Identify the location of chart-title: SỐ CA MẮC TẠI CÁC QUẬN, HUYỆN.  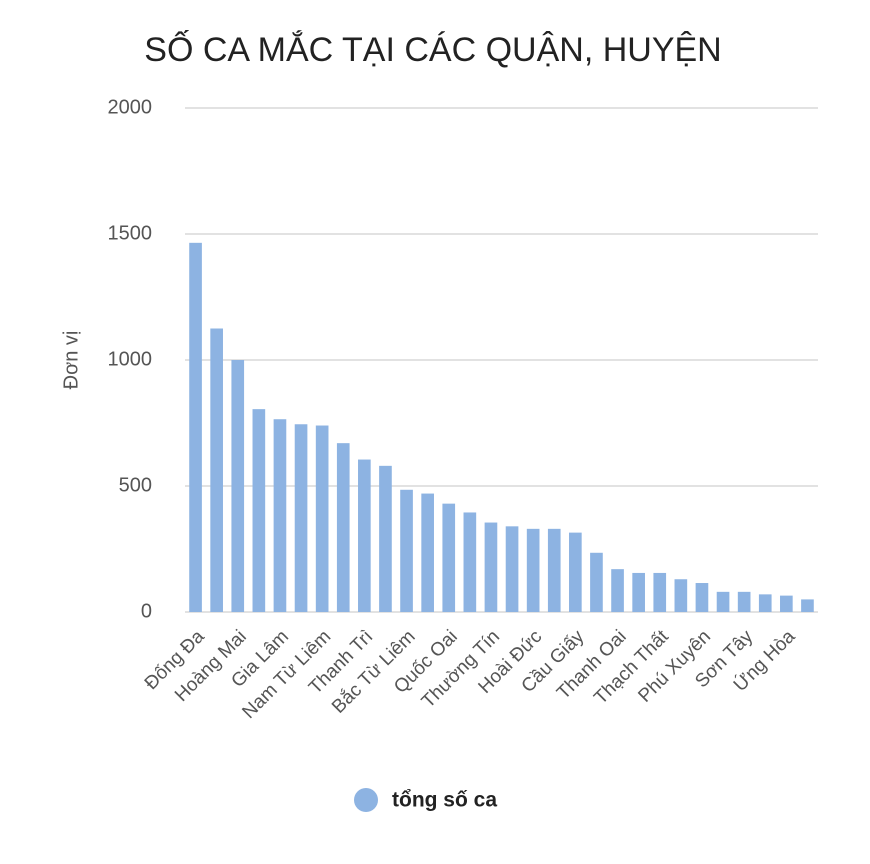
(432, 49).